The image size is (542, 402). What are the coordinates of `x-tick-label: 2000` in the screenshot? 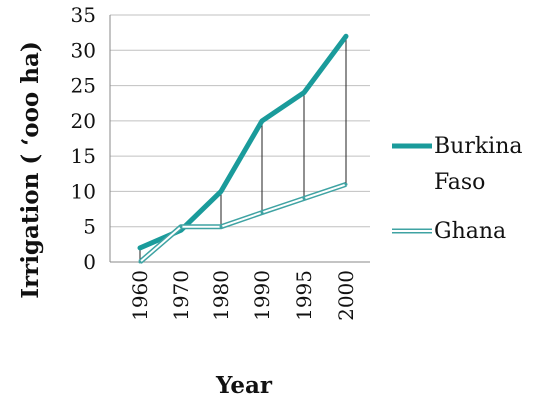 It's located at (346, 295).